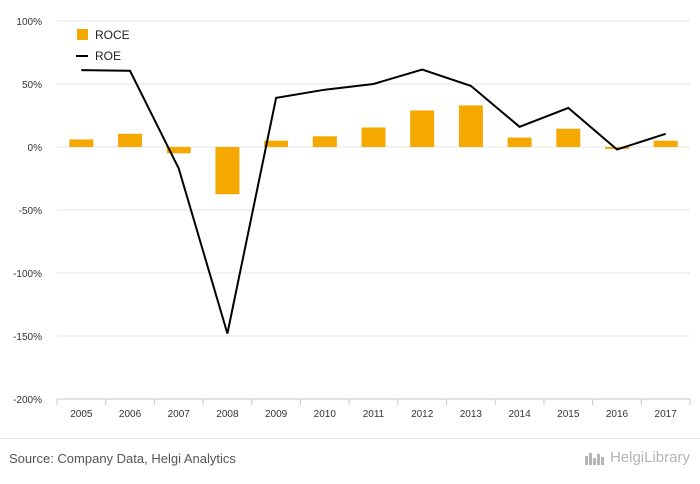 The height and width of the screenshot is (484, 700). I want to click on x-tick-label: 2015, so click(568, 414).